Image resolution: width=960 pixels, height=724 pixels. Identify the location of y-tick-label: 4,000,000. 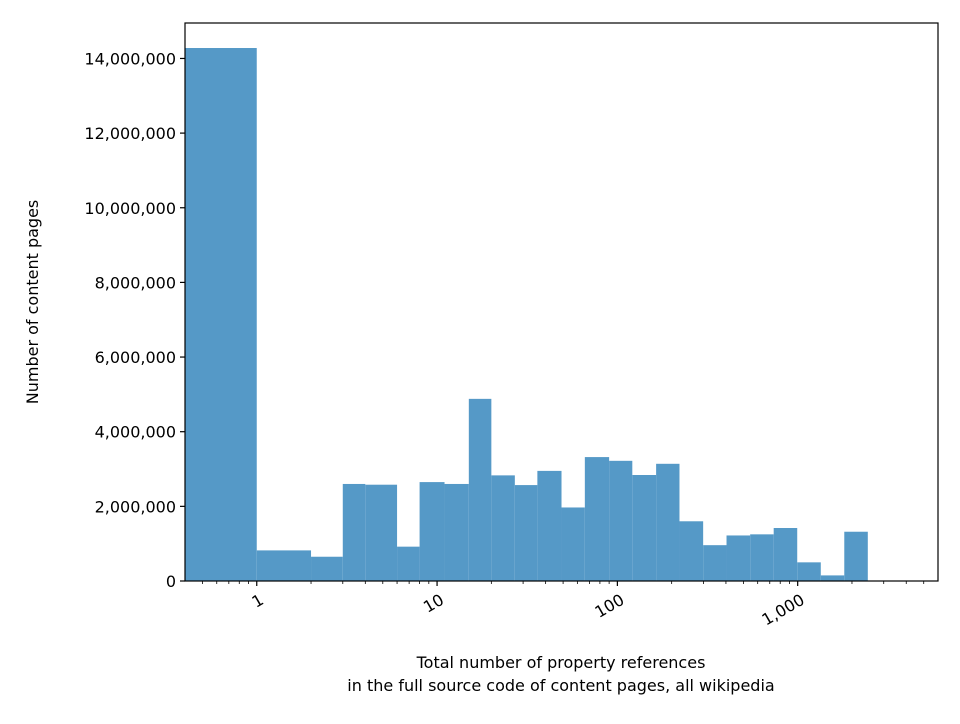
(135, 432).